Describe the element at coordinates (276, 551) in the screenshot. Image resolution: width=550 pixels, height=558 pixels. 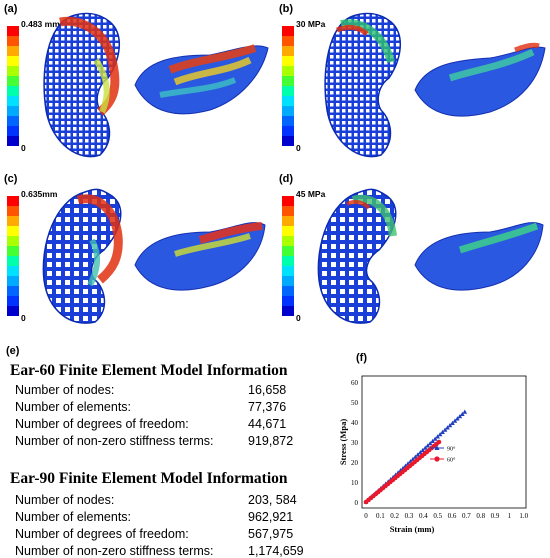
I see `row-value: 1,174,659` at that location.